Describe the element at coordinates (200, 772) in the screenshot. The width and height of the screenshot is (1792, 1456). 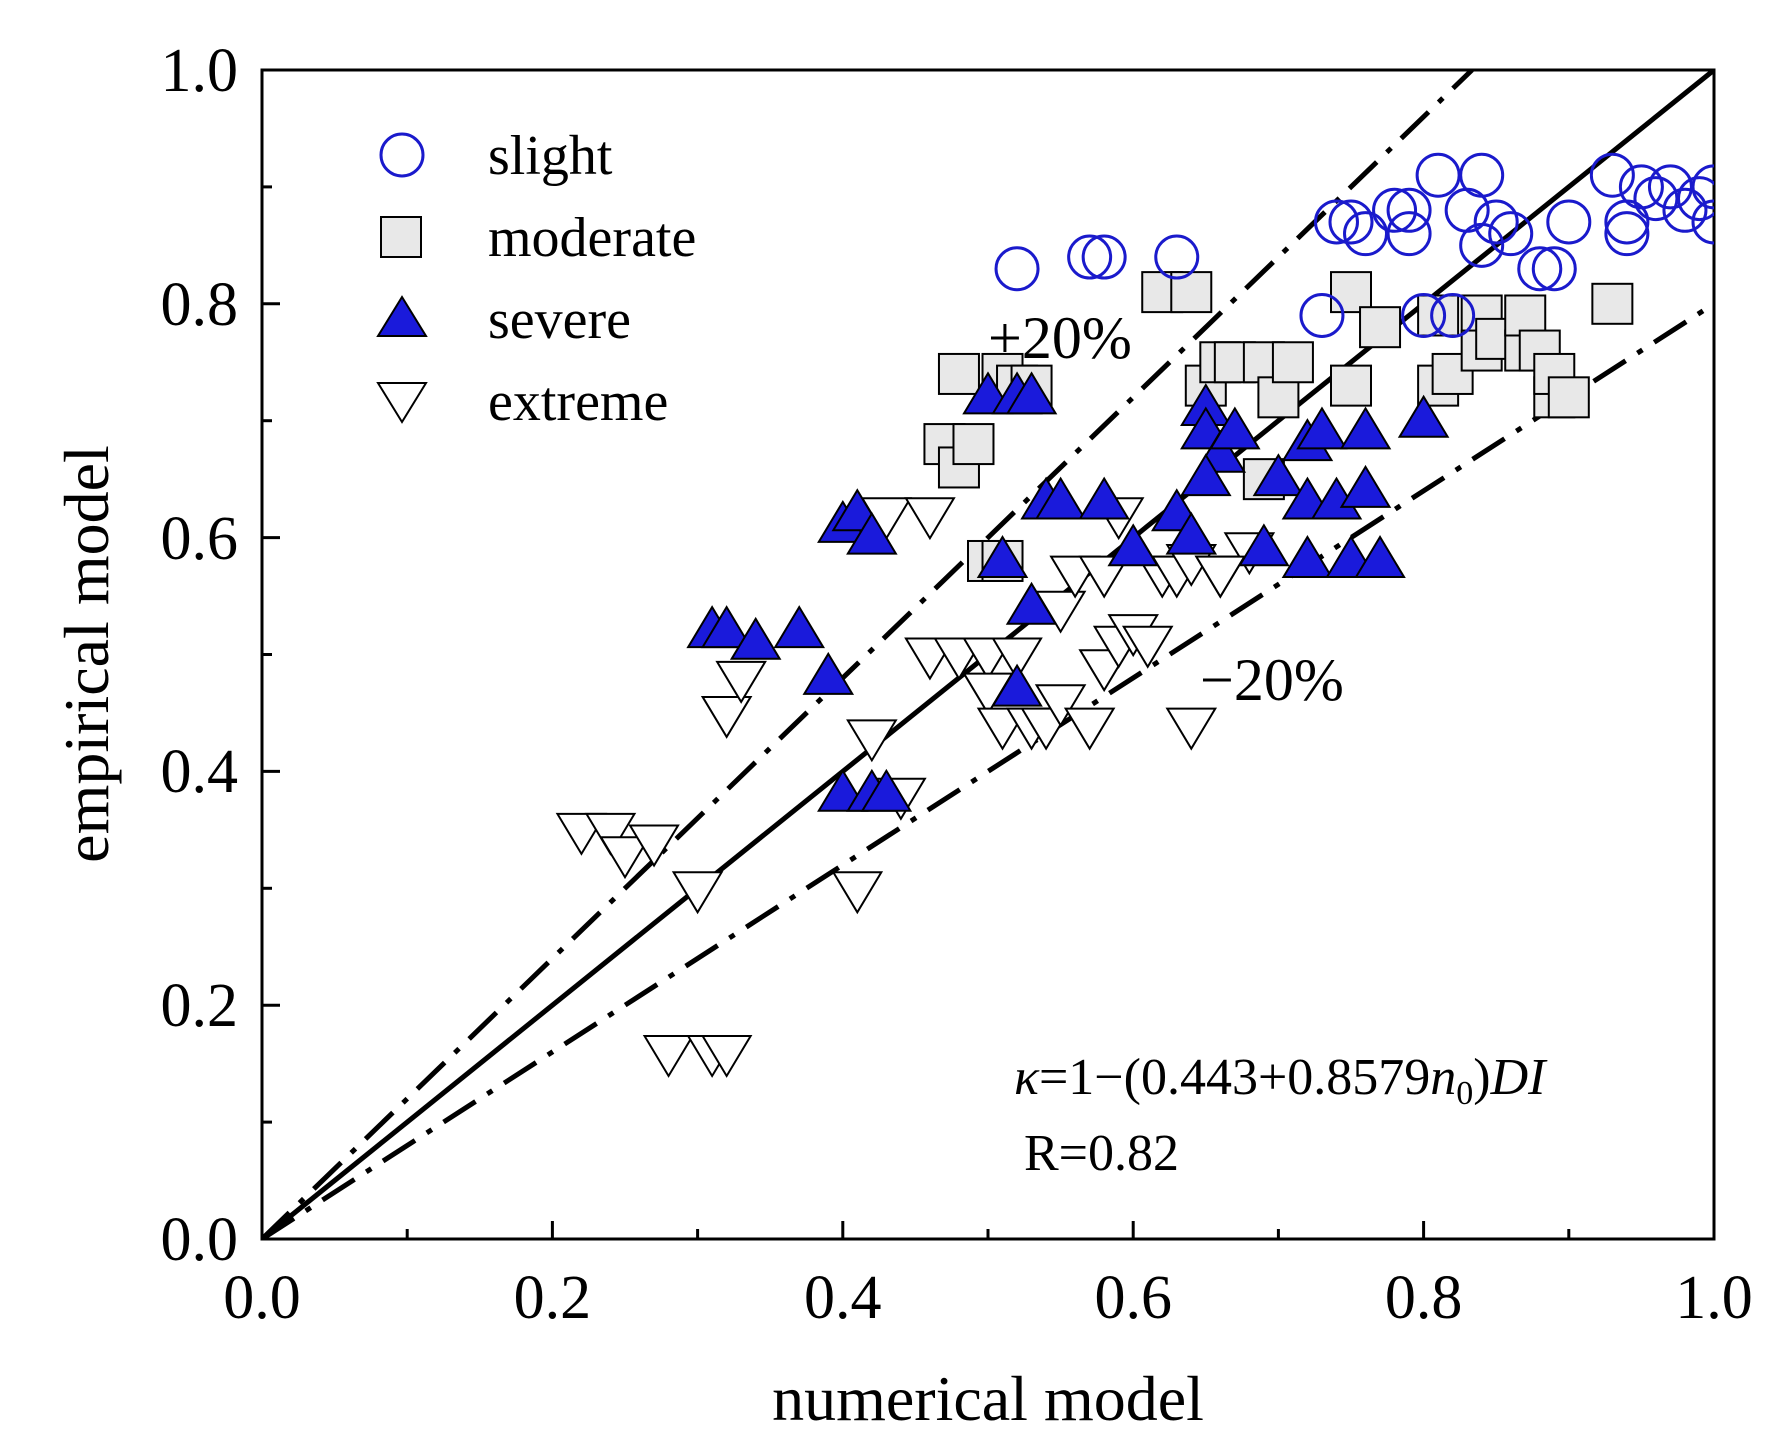
I see `y-tick-label: 0.4` at that location.